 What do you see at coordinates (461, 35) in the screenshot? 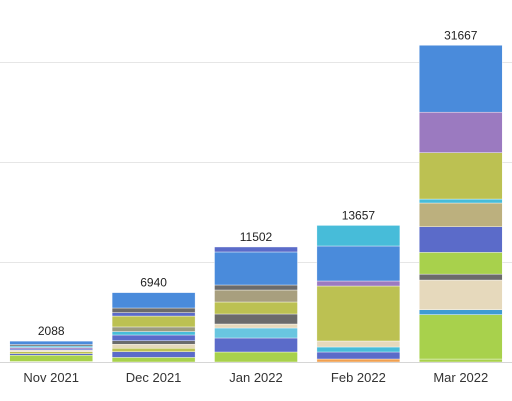
I see `total-label: 31667` at bounding box center [461, 35].